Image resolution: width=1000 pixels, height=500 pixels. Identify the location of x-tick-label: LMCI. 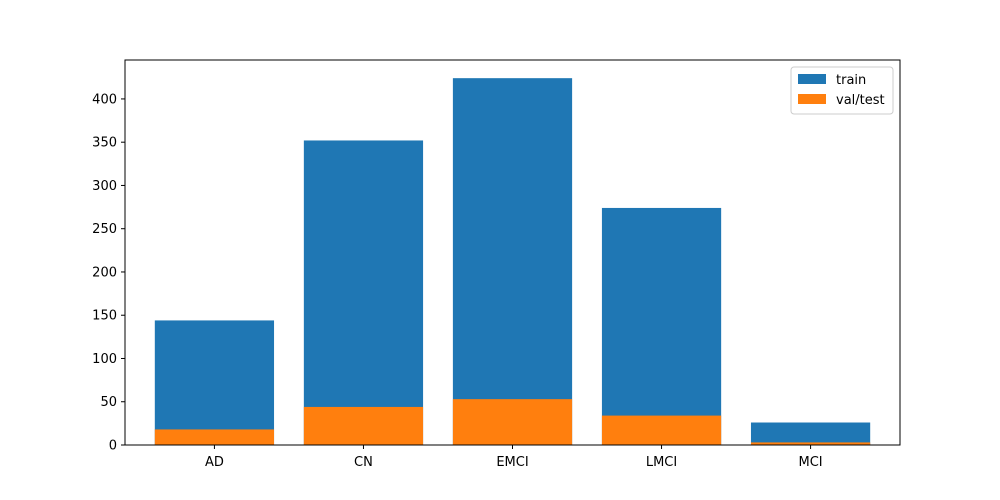
(661, 462).